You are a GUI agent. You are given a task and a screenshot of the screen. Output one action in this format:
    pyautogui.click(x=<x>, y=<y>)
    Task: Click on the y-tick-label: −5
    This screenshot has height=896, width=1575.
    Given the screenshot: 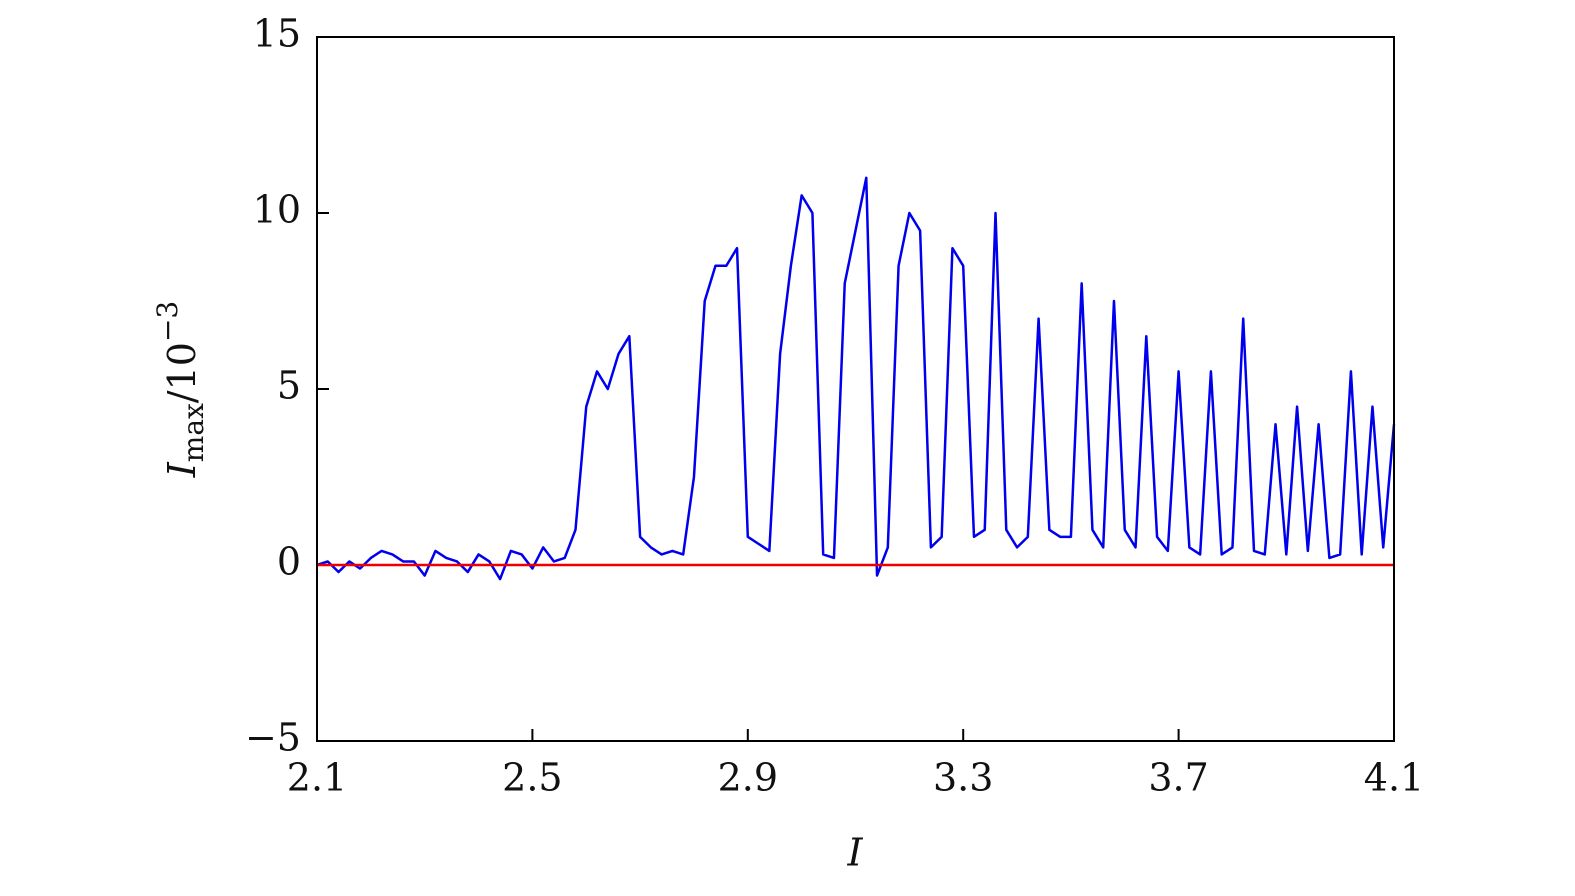 What is the action you would take?
    pyautogui.click(x=273, y=738)
    